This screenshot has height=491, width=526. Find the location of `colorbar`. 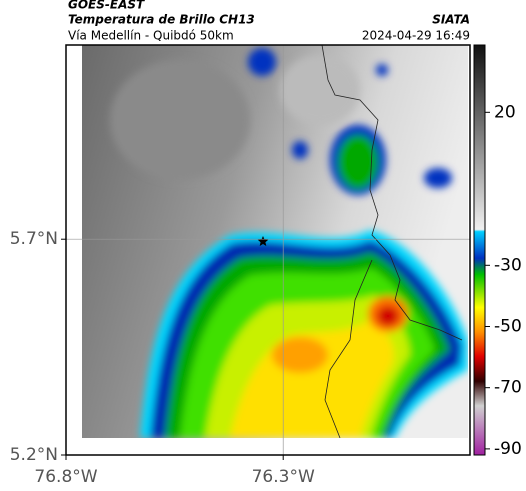

colorbar is located at coordinates (479, 250).